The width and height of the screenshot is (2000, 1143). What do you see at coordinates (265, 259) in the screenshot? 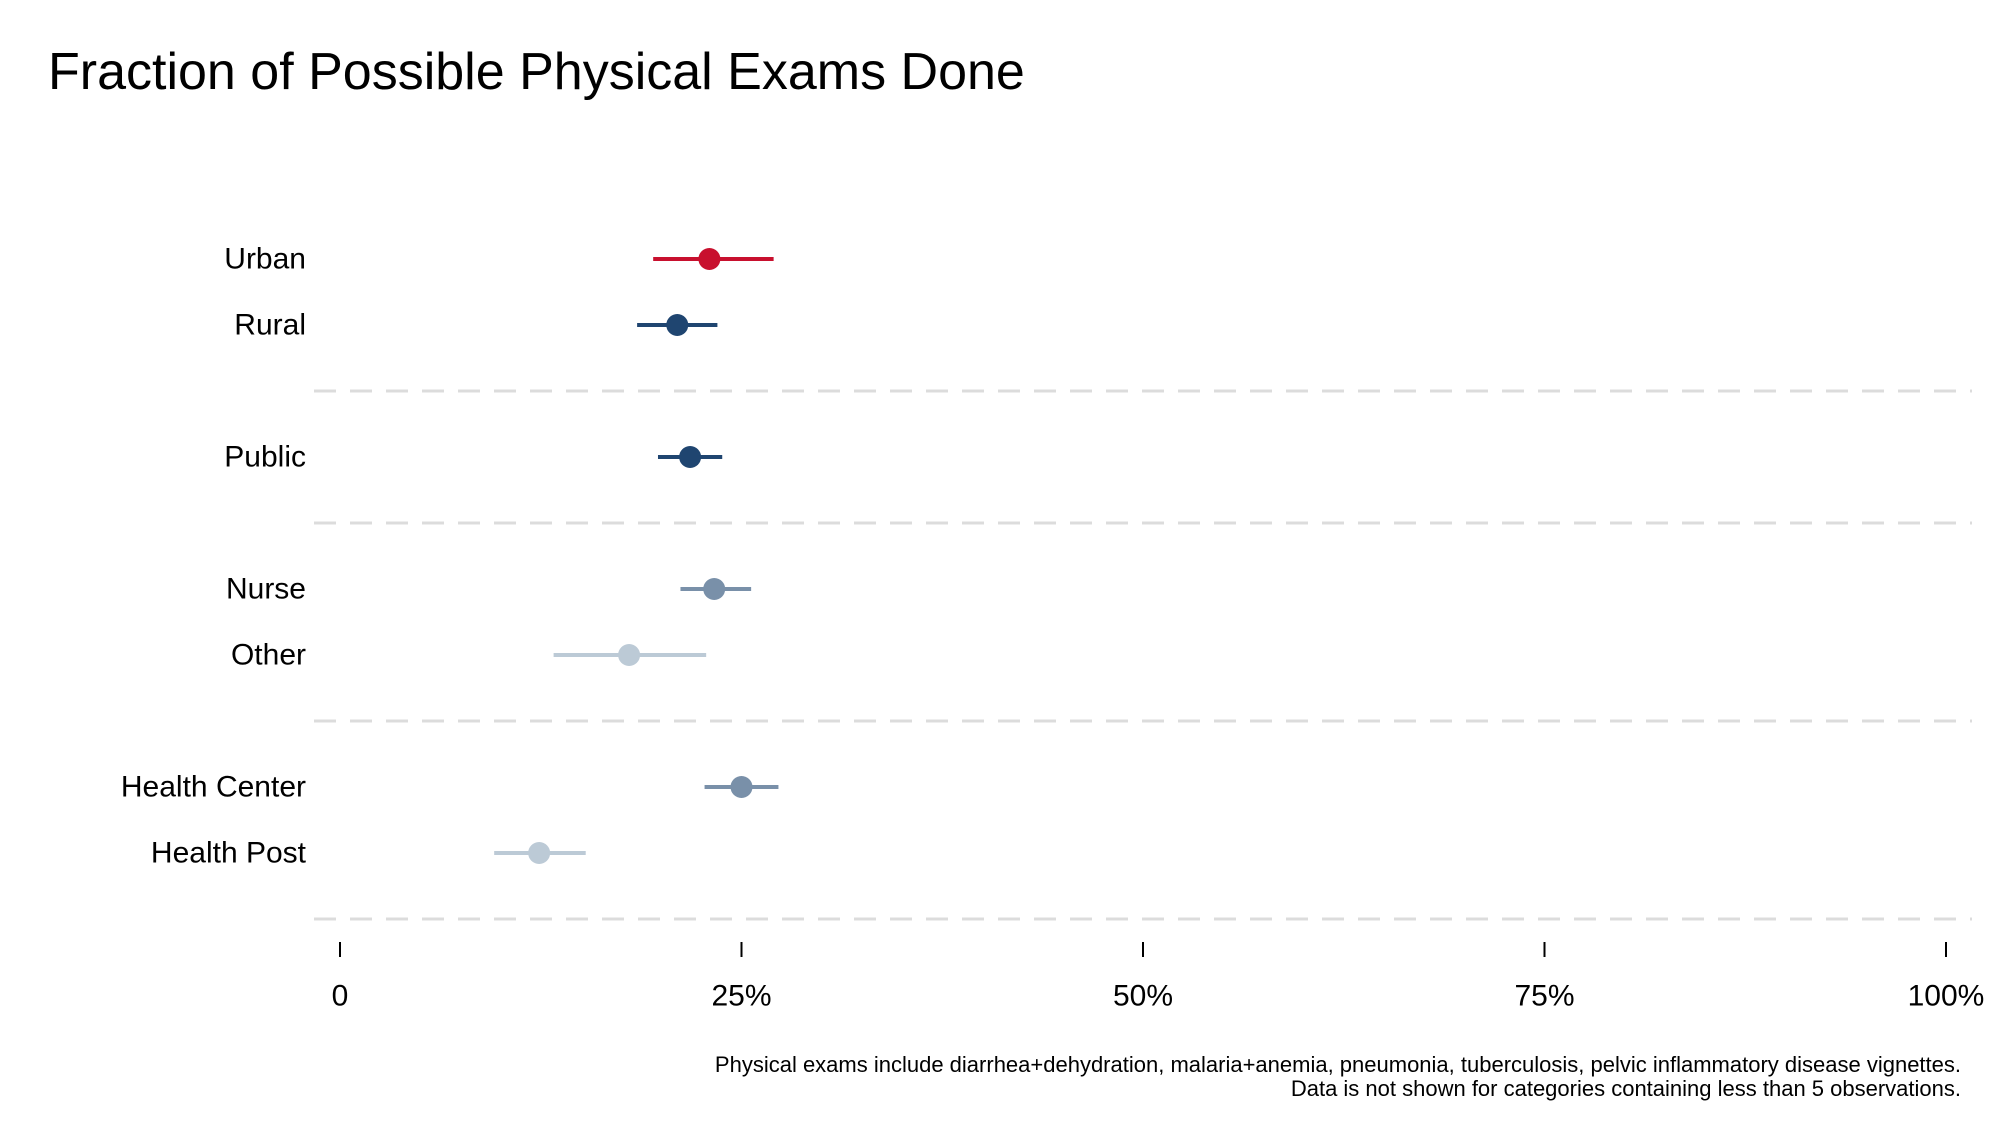
I see `row-label-urban: Urban` at bounding box center [265, 259].